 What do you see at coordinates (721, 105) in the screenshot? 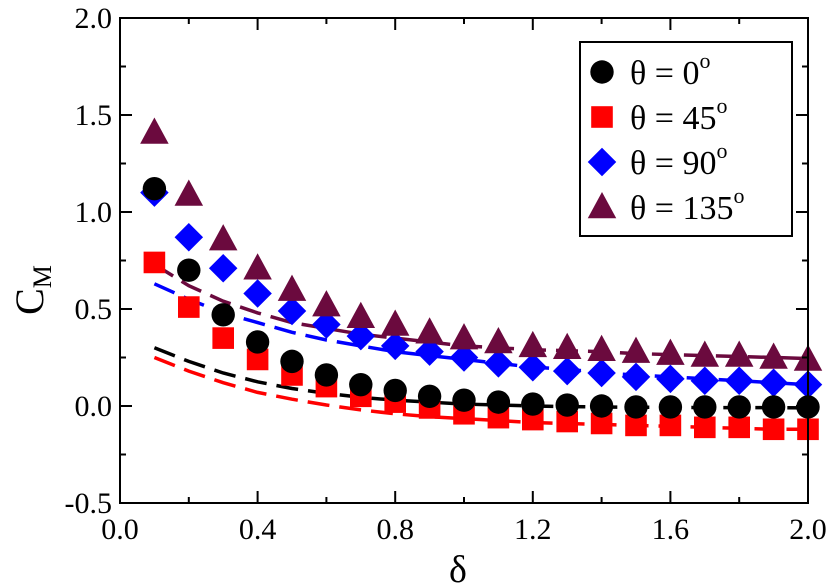
I see `legend-label-degree-1: o` at bounding box center [721, 105].